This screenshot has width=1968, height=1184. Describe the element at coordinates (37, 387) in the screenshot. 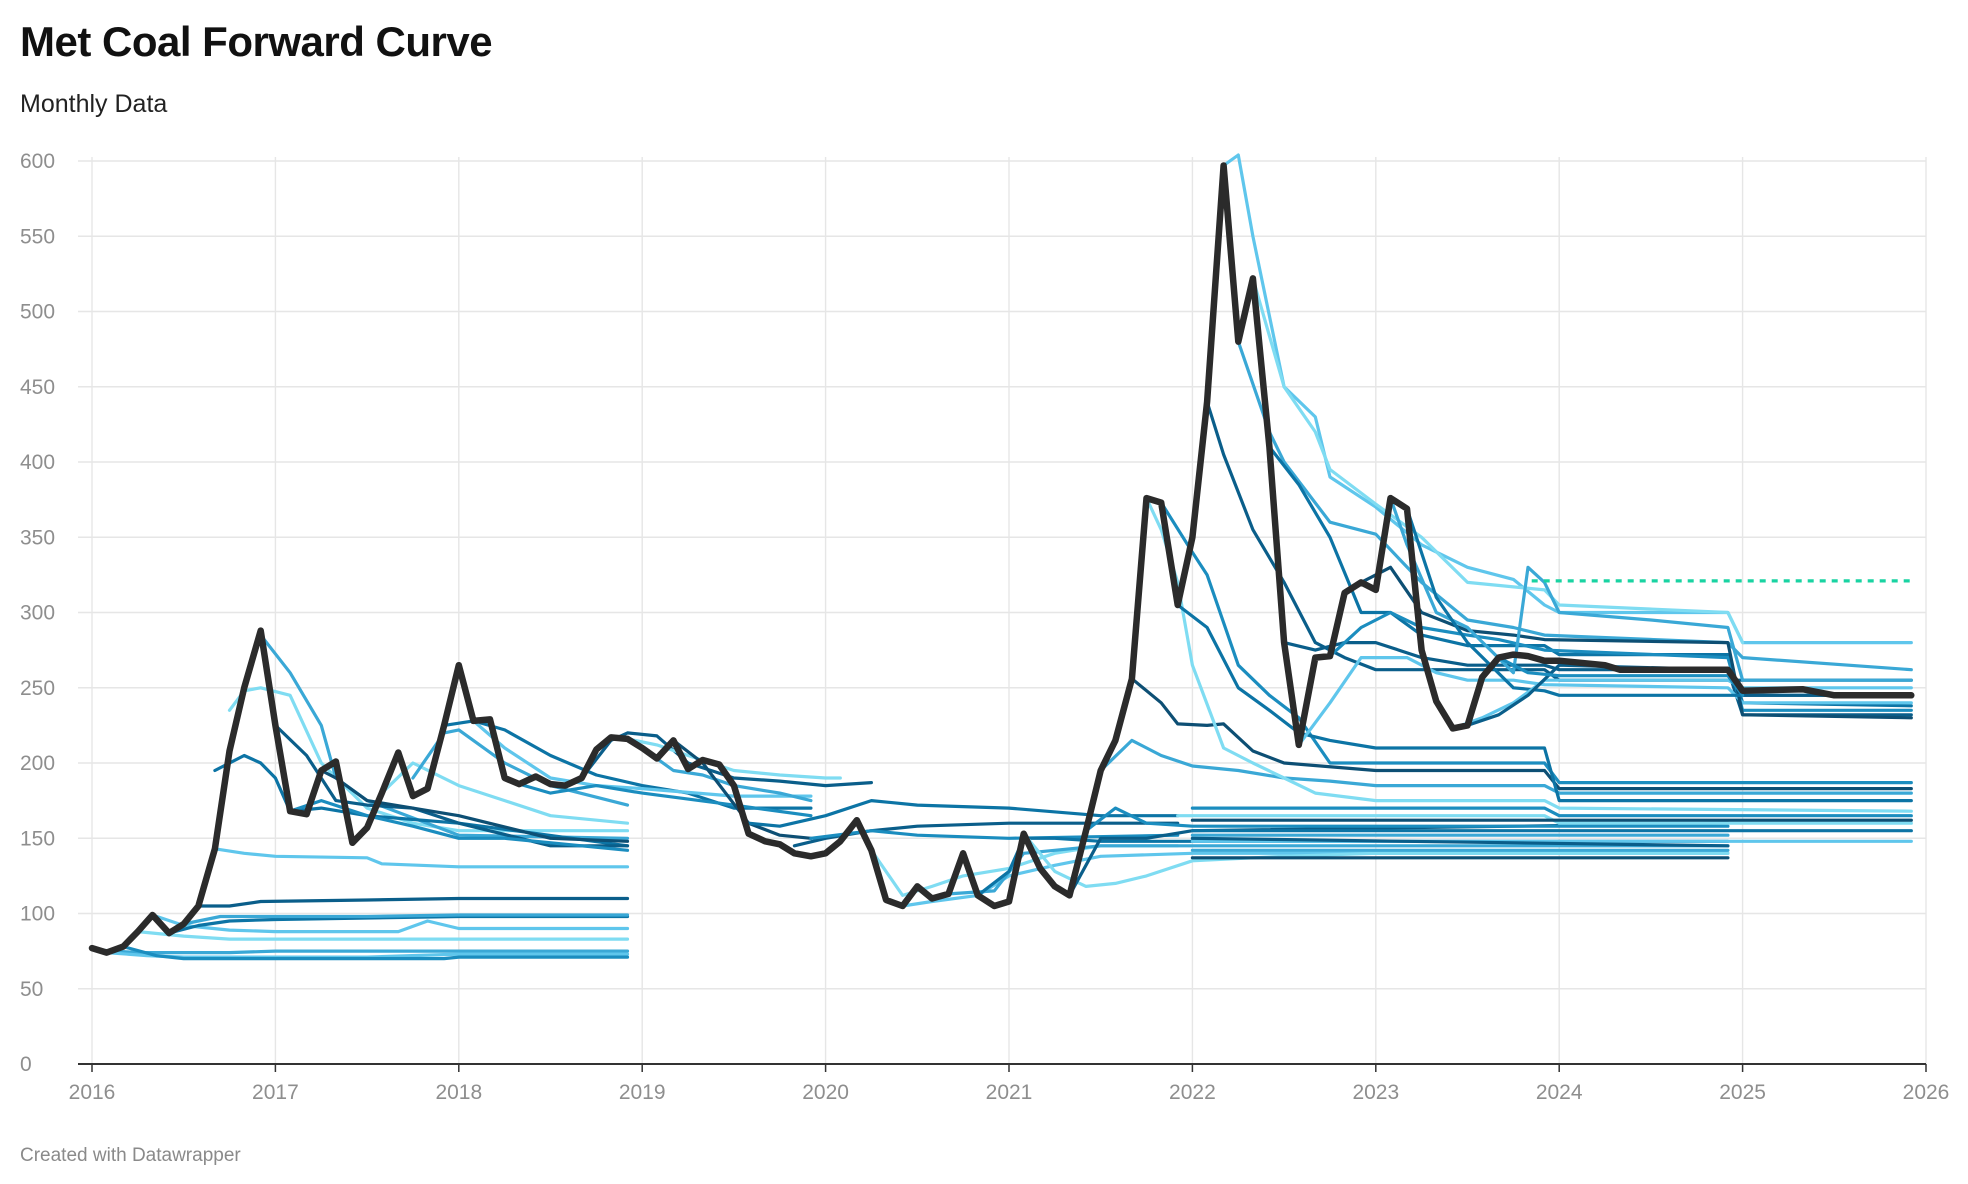

I see `y-tick-label: 450` at that location.